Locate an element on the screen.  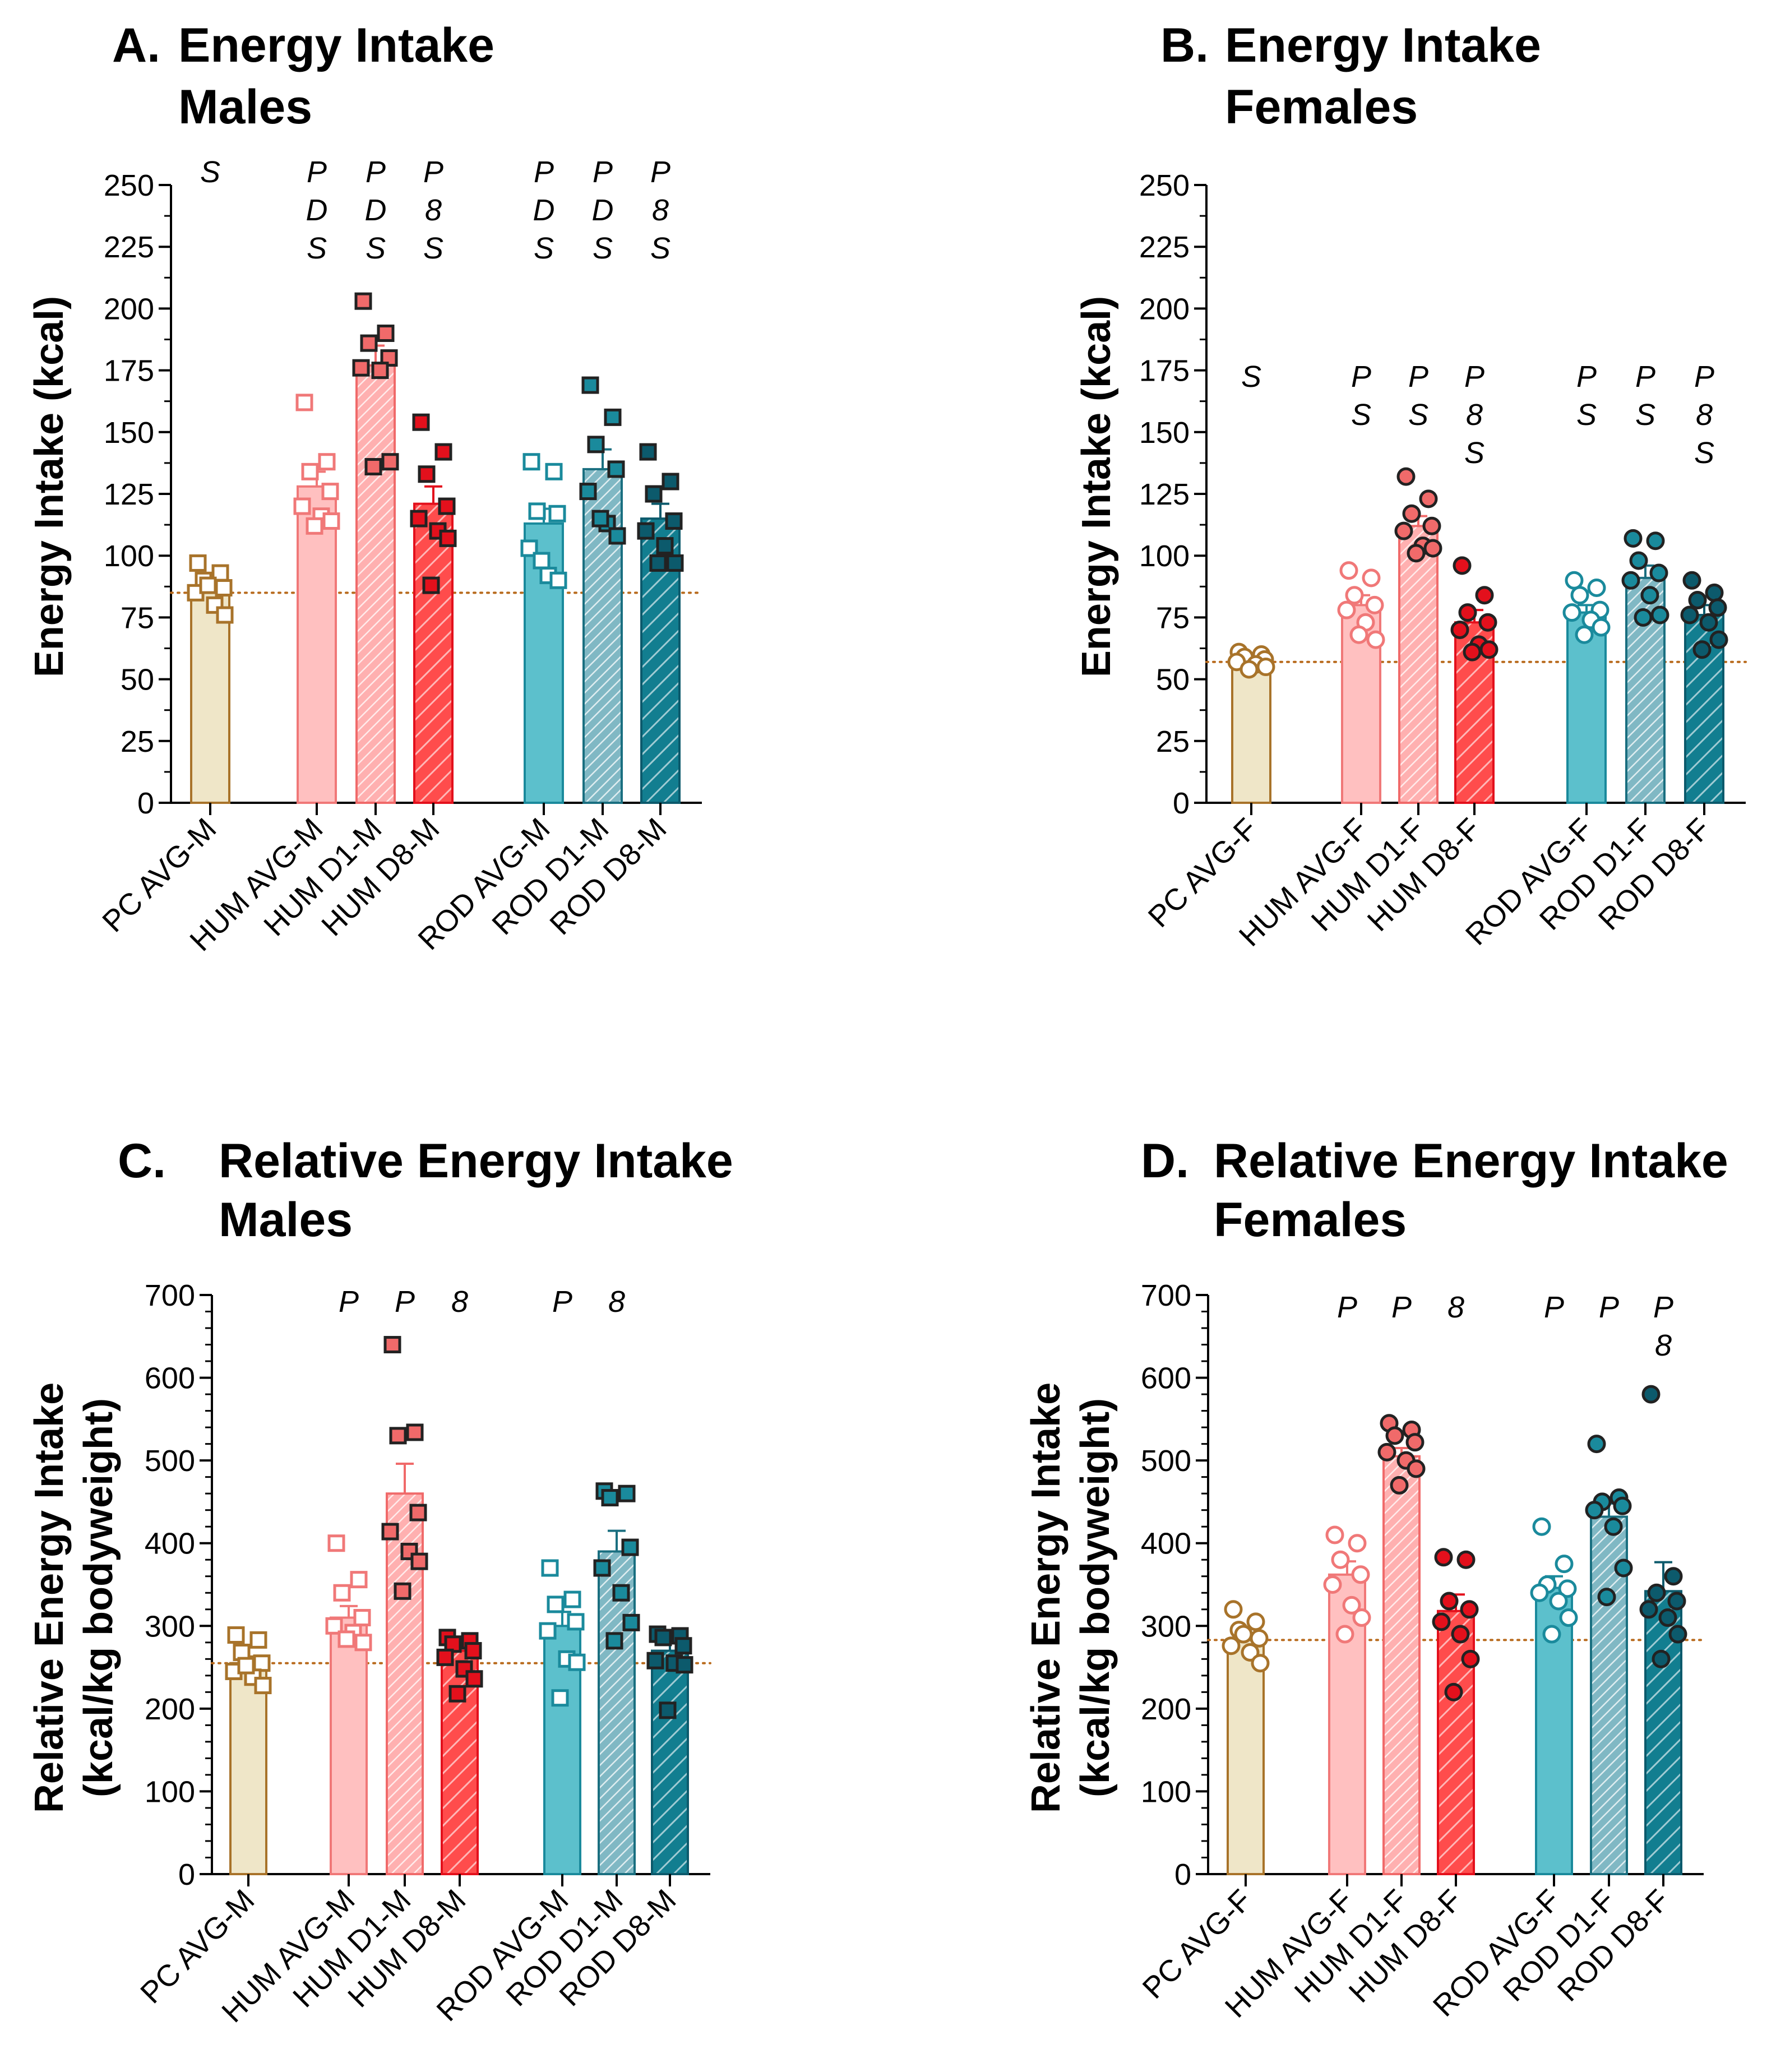
panel-a-ytick-label: 225 is located at coordinates (129, 247).